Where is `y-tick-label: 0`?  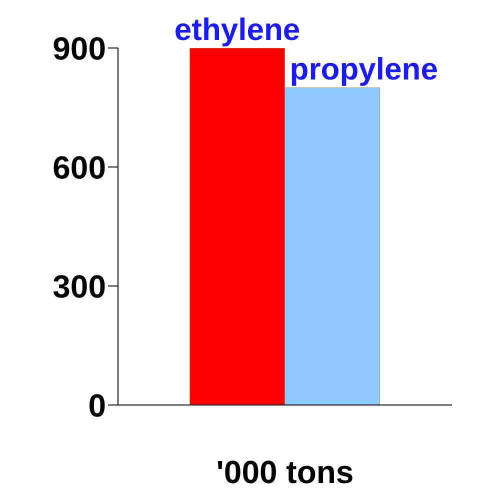 y-tick-label: 0 is located at coordinates (97, 405).